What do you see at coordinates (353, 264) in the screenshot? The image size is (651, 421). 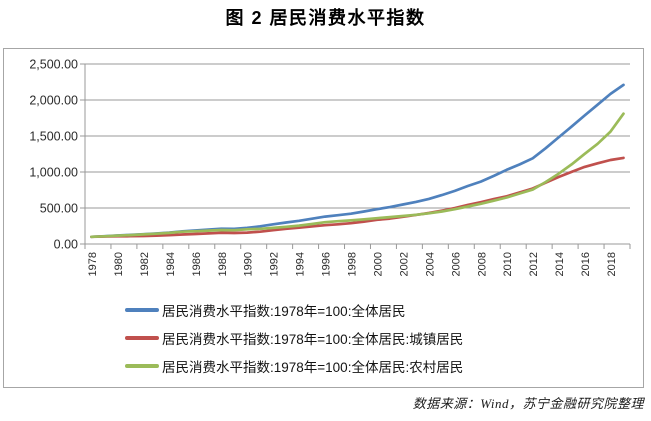 I see `x-tick-label: 1998` at bounding box center [353, 264].